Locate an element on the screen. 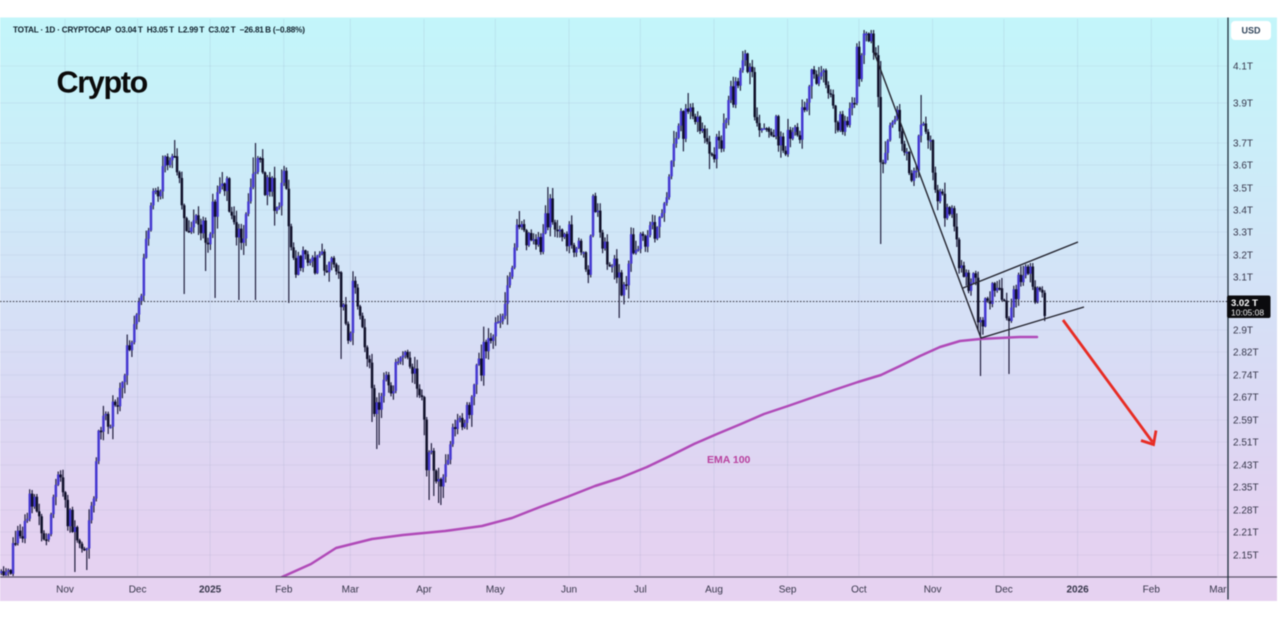  svg-text: 2.67T is located at coordinates (1246, 398).